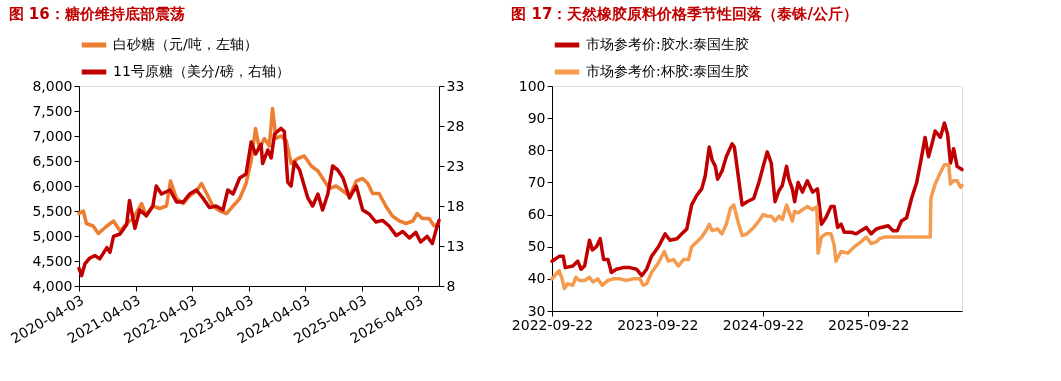 Image resolution: width=1061 pixels, height=381 pixels. Describe the element at coordinates (532, 85) in the screenshot. I see `y-tick-label: 100` at that location.